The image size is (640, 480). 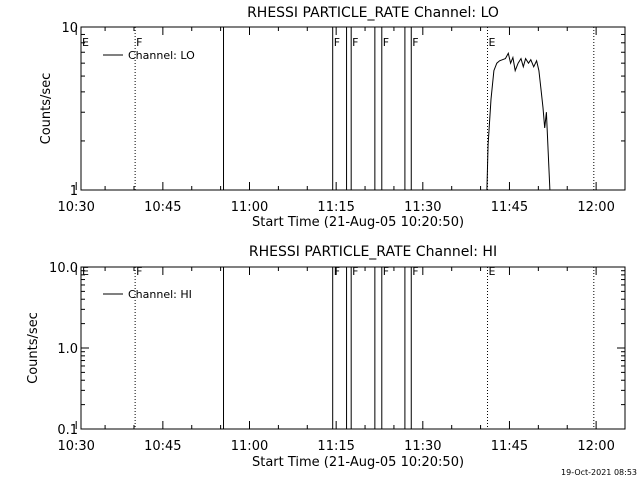 I want to click on y-tick-label: 10.0, so click(x=63, y=268).